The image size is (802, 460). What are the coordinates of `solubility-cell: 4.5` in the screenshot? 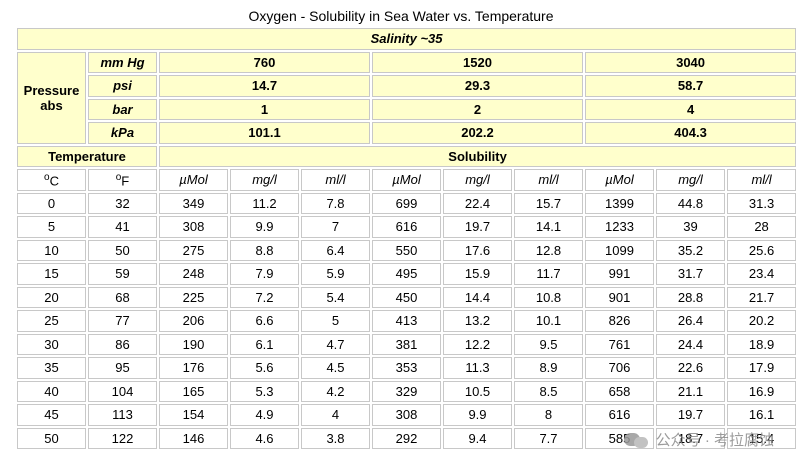 It's located at (335, 368).